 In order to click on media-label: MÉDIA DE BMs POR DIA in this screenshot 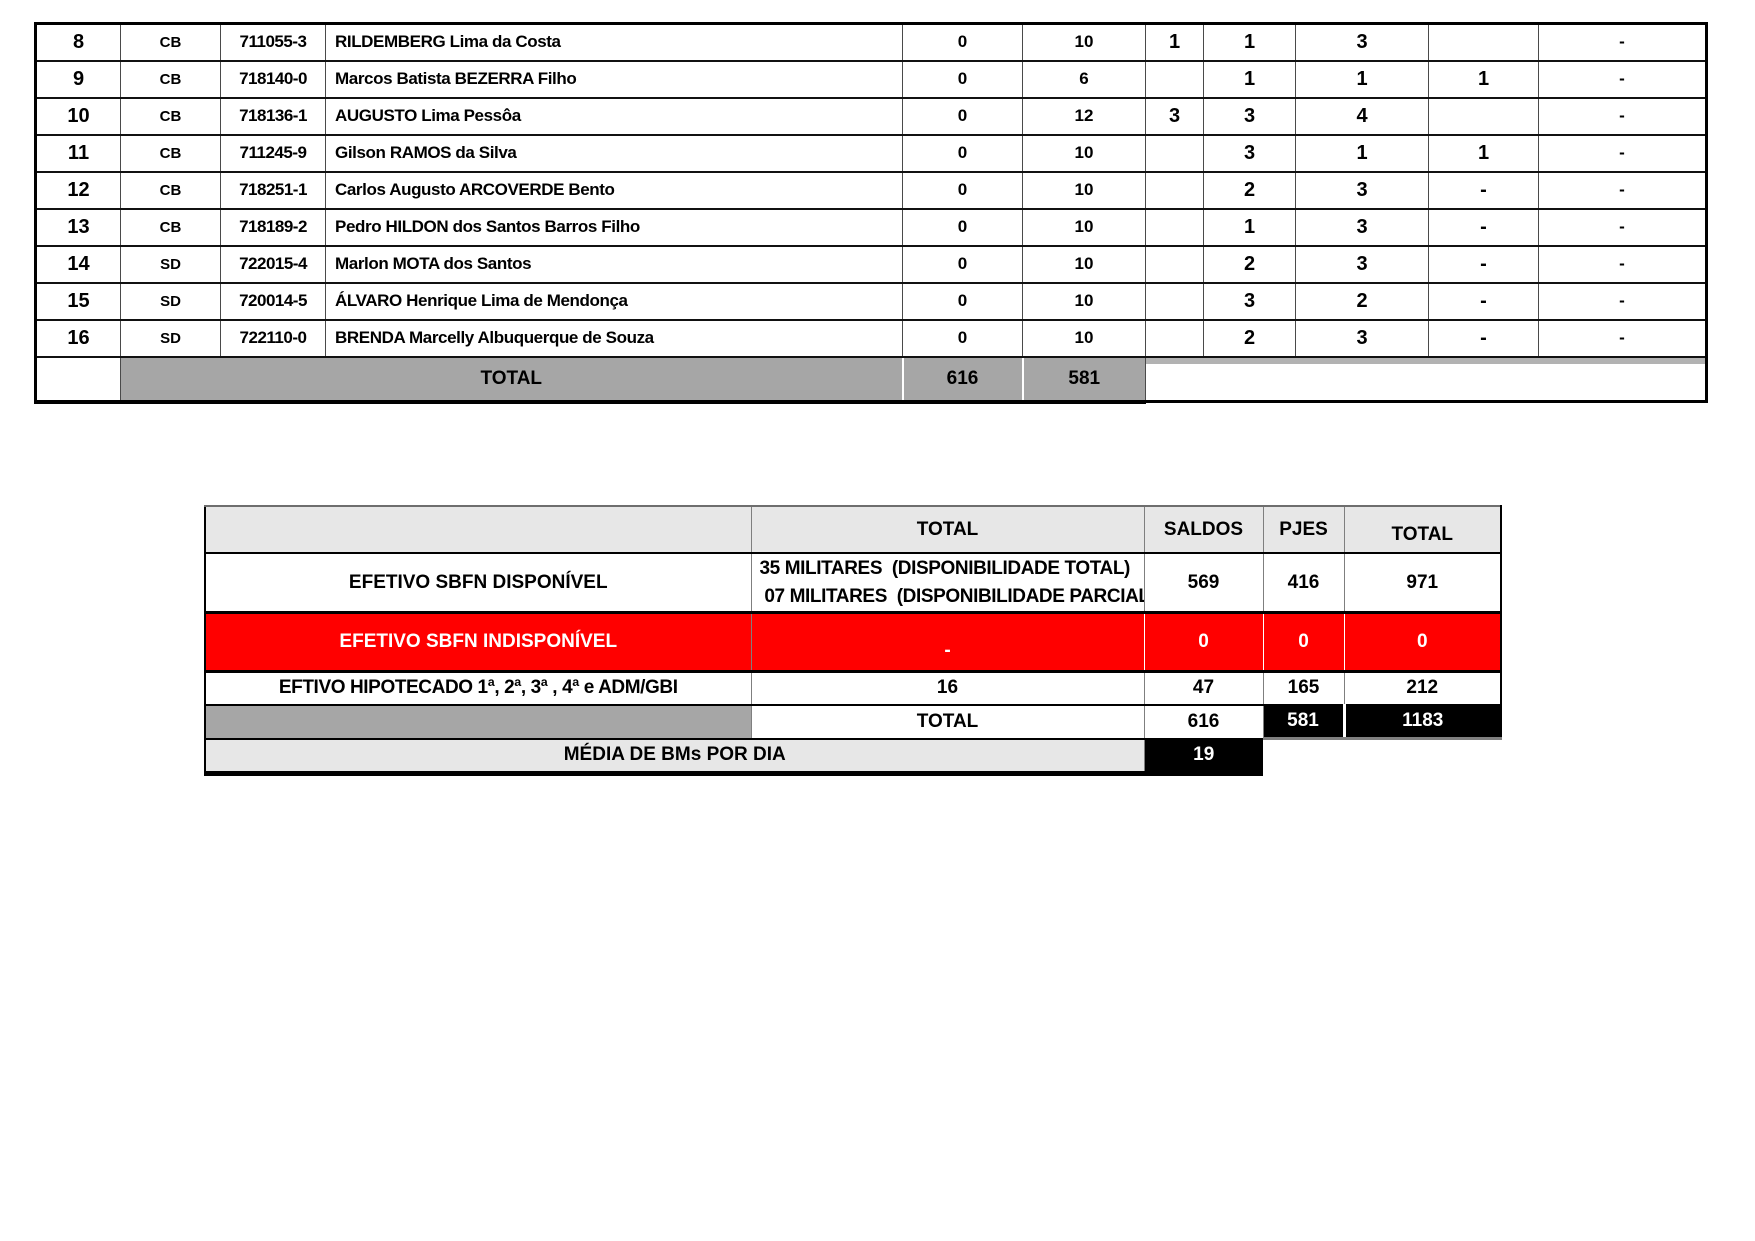, I will do `click(674, 757)`.